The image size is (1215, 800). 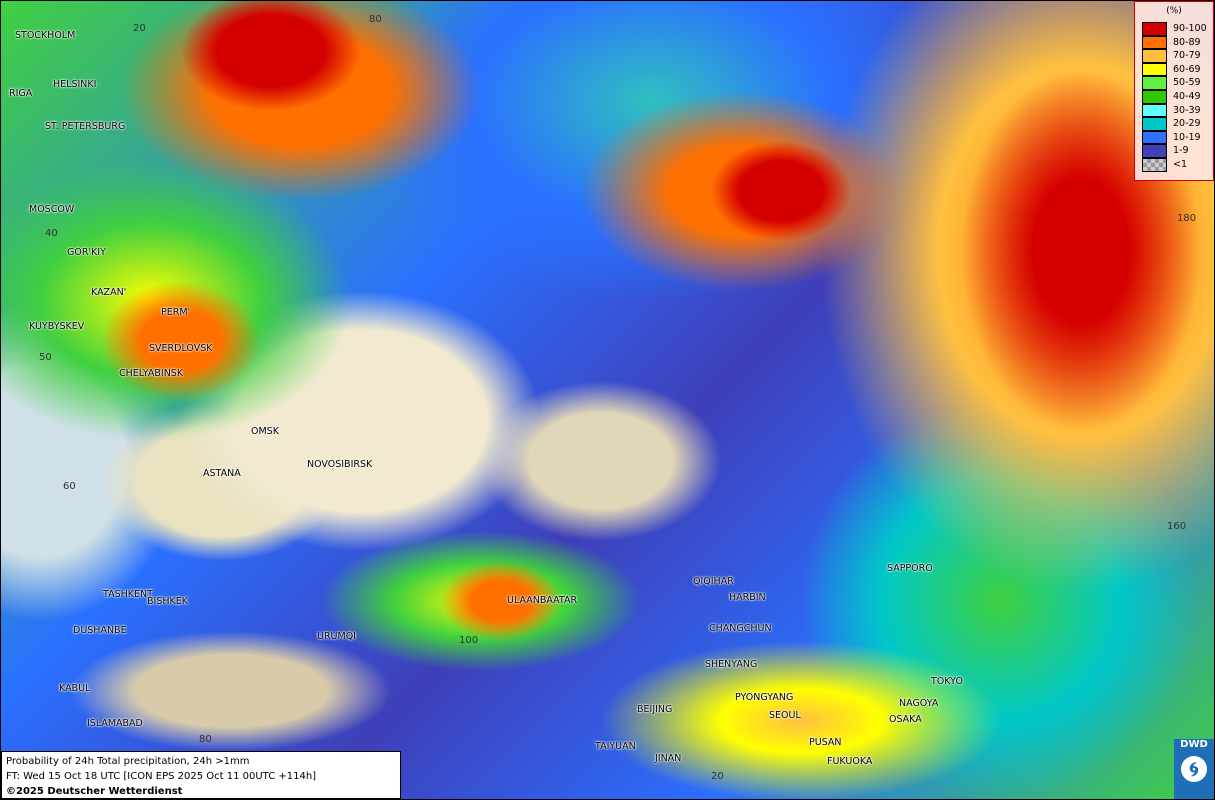 I want to click on legend-label: 1-9, so click(x=1181, y=151).